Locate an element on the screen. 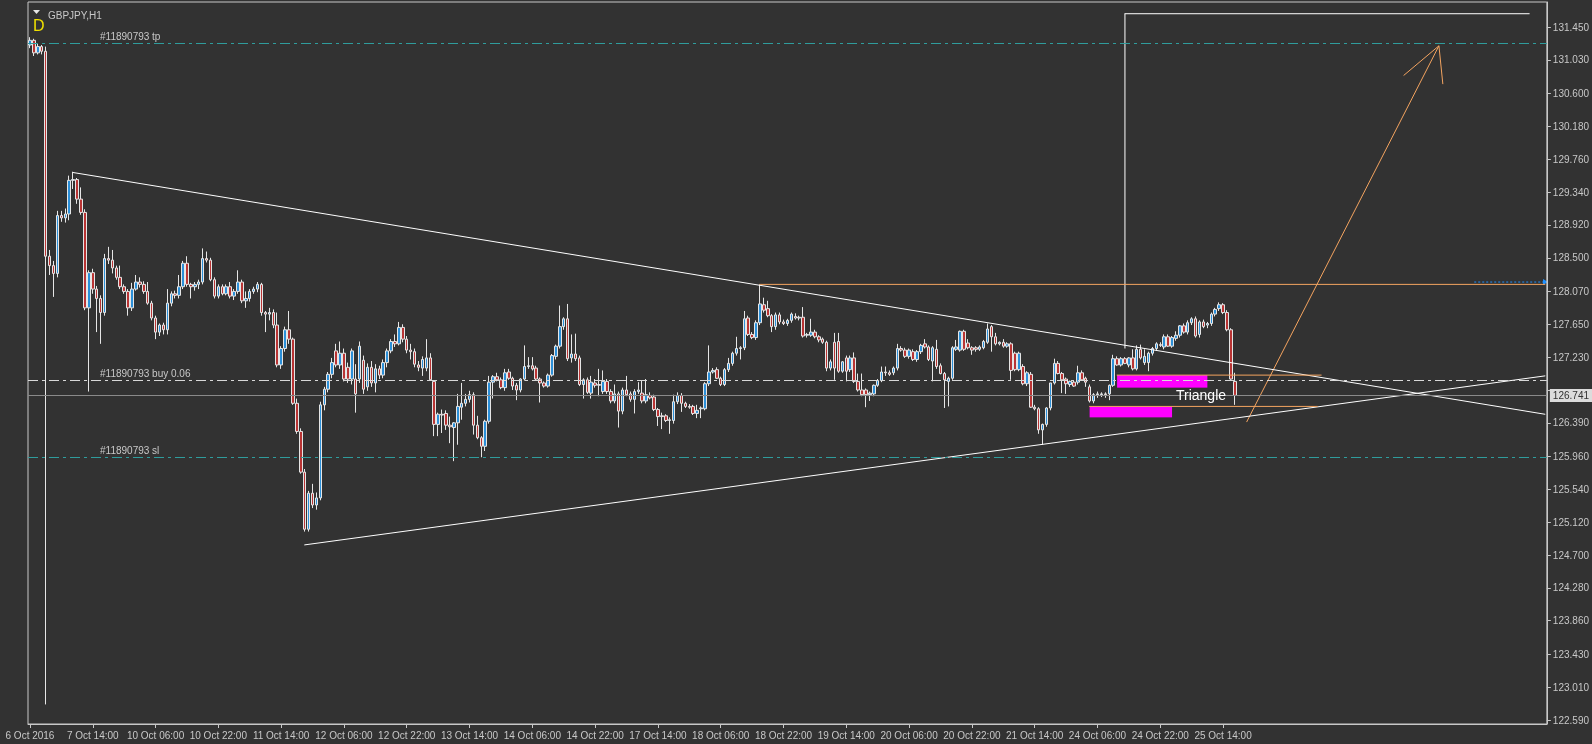 The height and width of the screenshot is (744, 1592). x-tick-label: 19 Oct 14:00 is located at coordinates (846, 735).